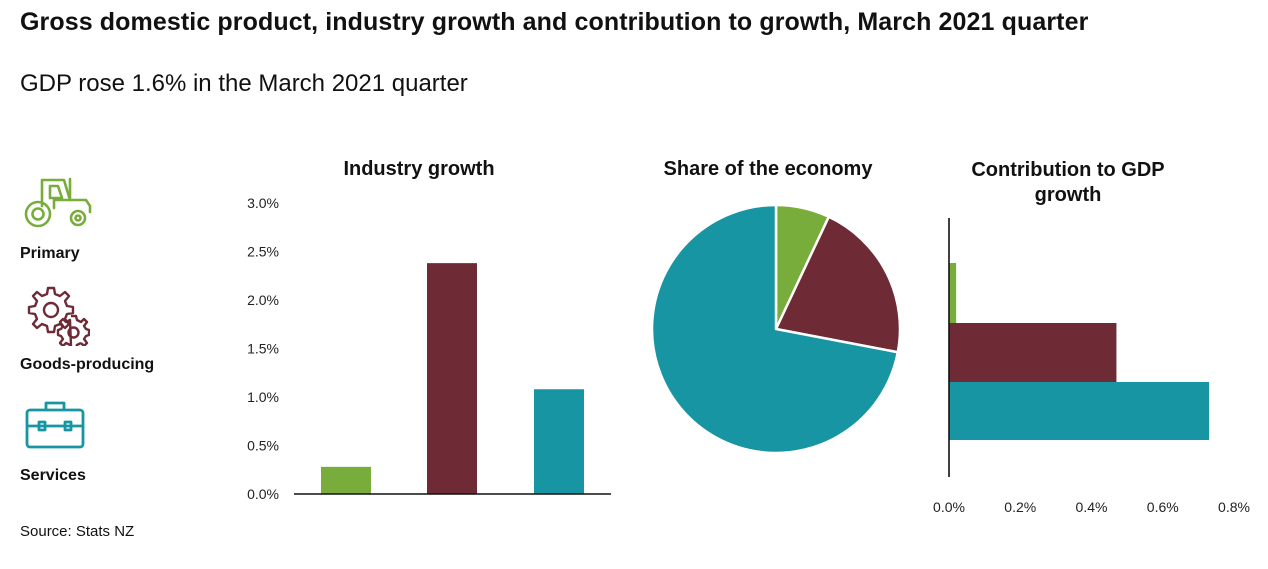  Describe the element at coordinates (263, 397) in the screenshot. I see `bar-chart-y-tick-label: 1.0%` at that location.